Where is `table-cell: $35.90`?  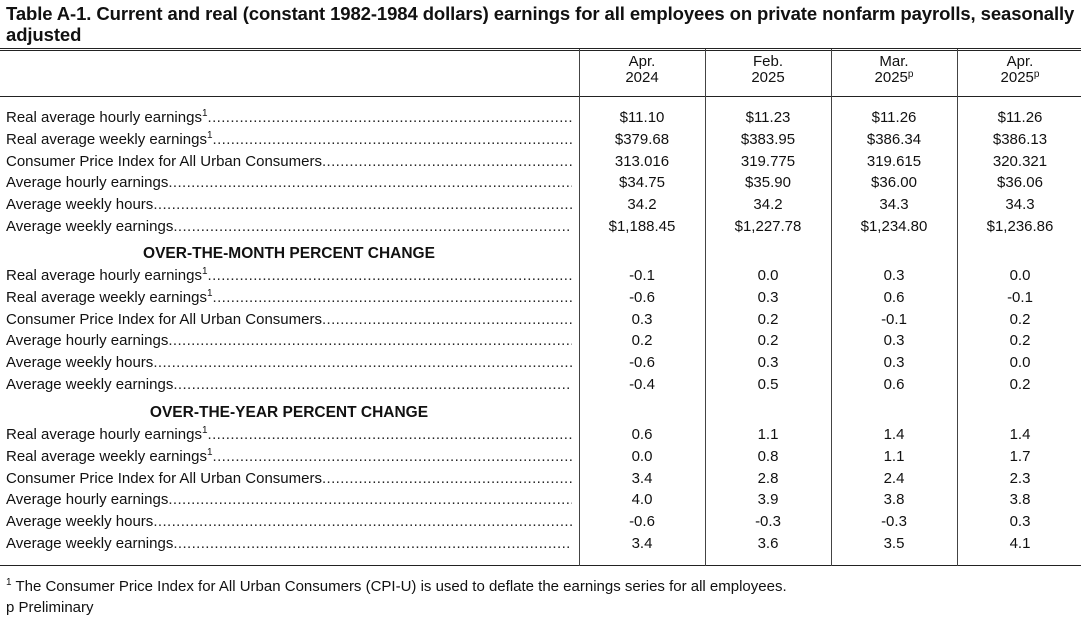 table-cell: $35.90 is located at coordinates (768, 183).